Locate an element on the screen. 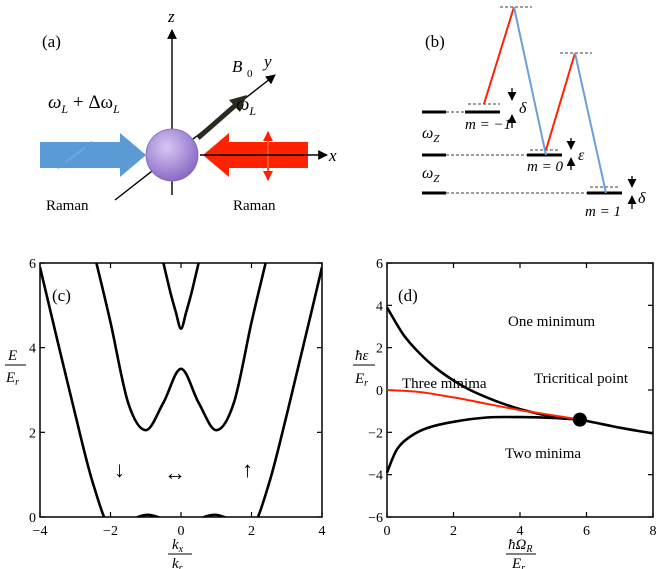 The width and height of the screenshot is (657, 569). epsilon-label: ε is located at coordinates (581, 155).